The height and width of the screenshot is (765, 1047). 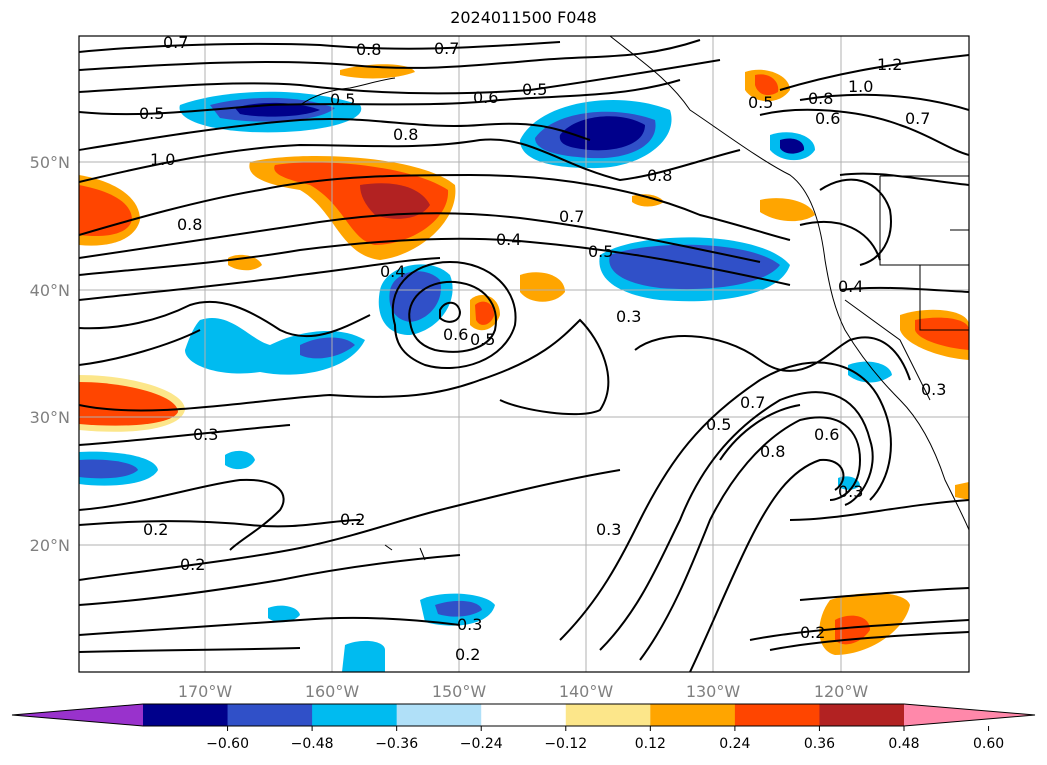 I want to click on lon-label: 140°W, so click(x=586, y=691).